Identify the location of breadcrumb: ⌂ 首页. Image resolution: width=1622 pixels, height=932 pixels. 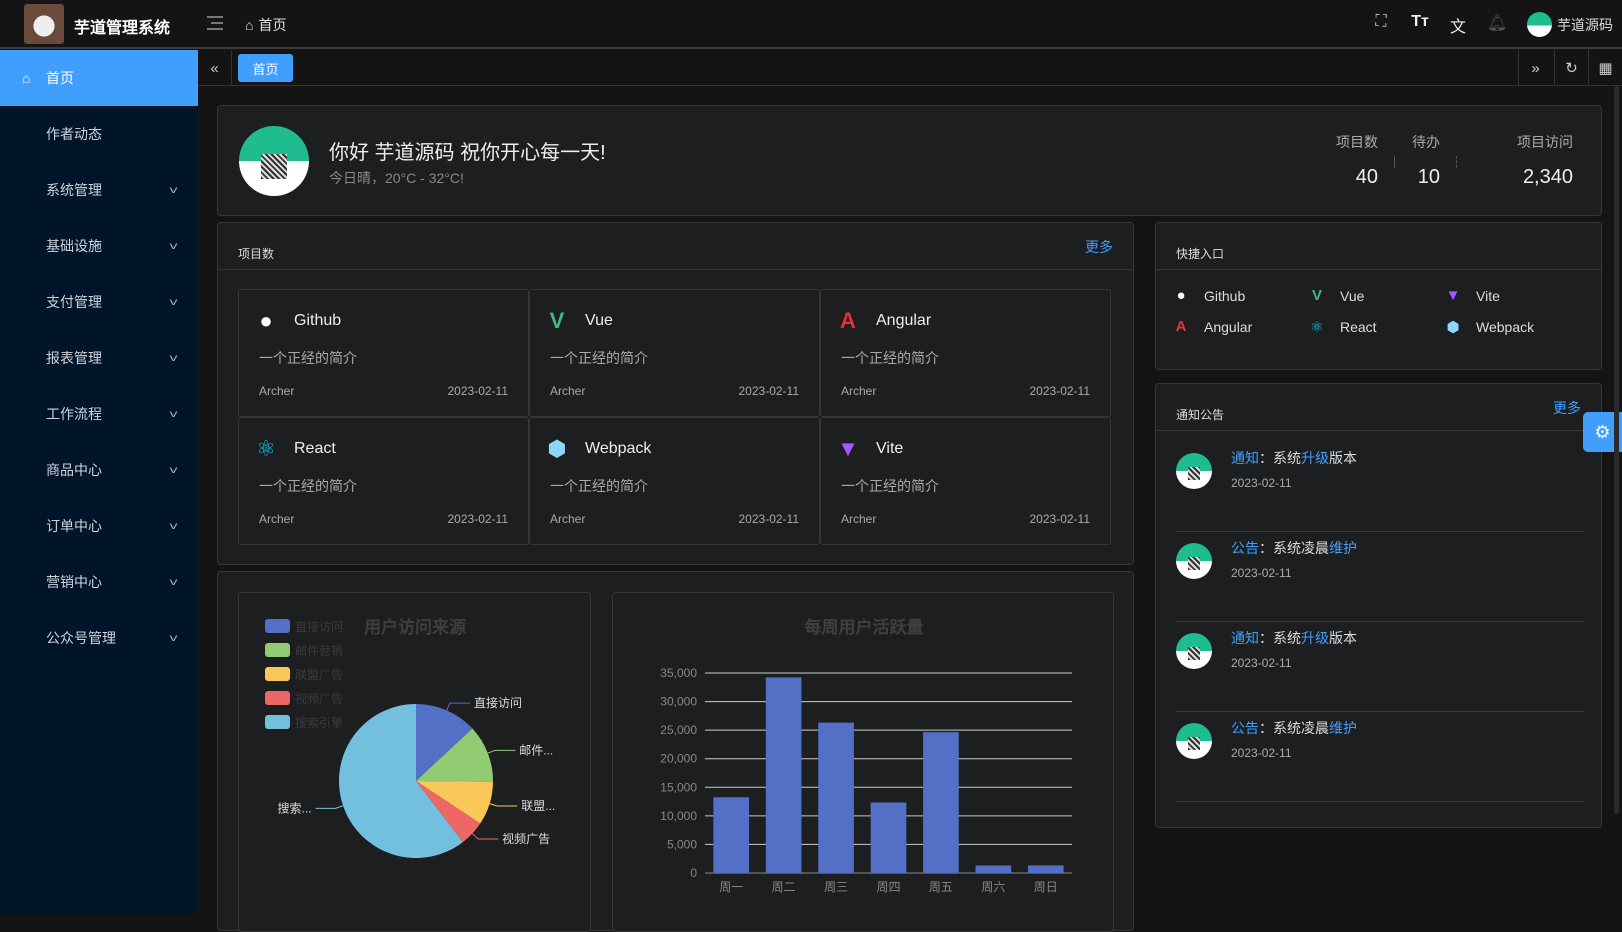
(265, 25).